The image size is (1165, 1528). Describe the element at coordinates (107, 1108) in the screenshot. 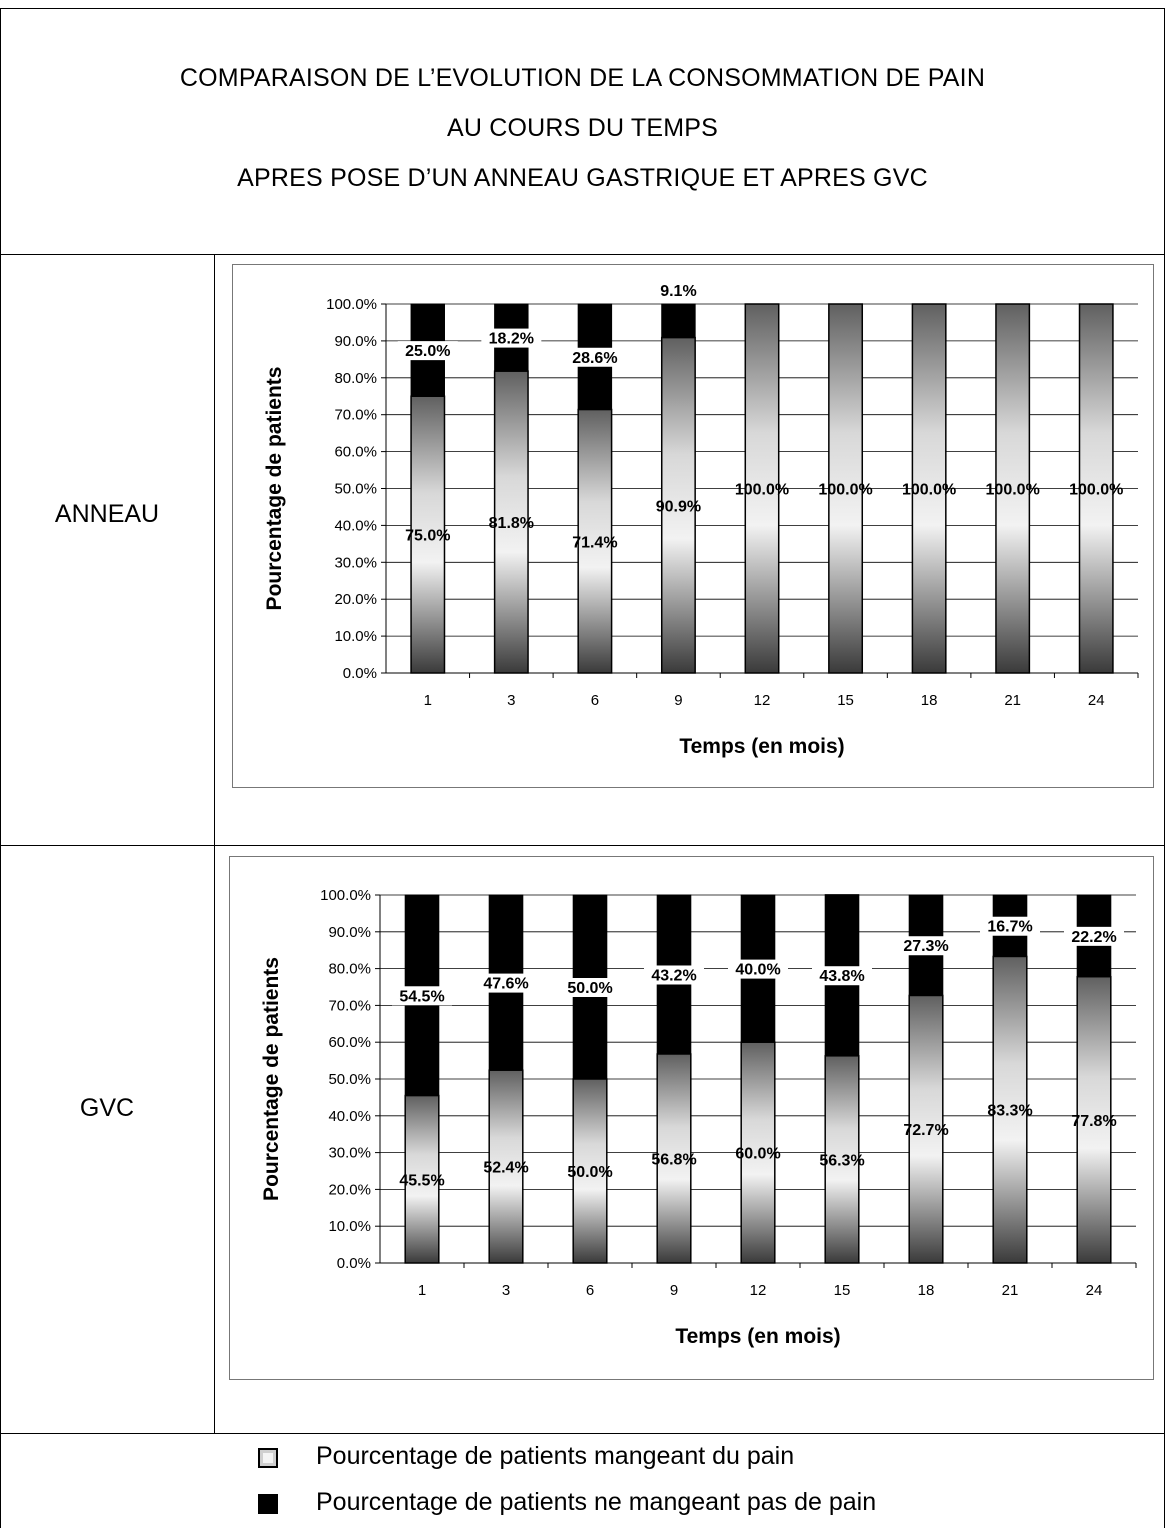

I see `row-label-gvc: GVC` at that location.